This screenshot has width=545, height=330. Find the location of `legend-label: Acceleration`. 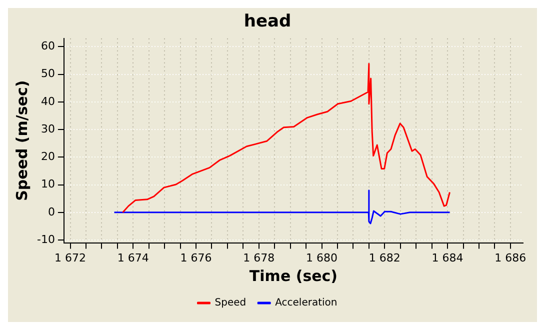

legend-label: Acceleration is located at coordinates (306, 303).